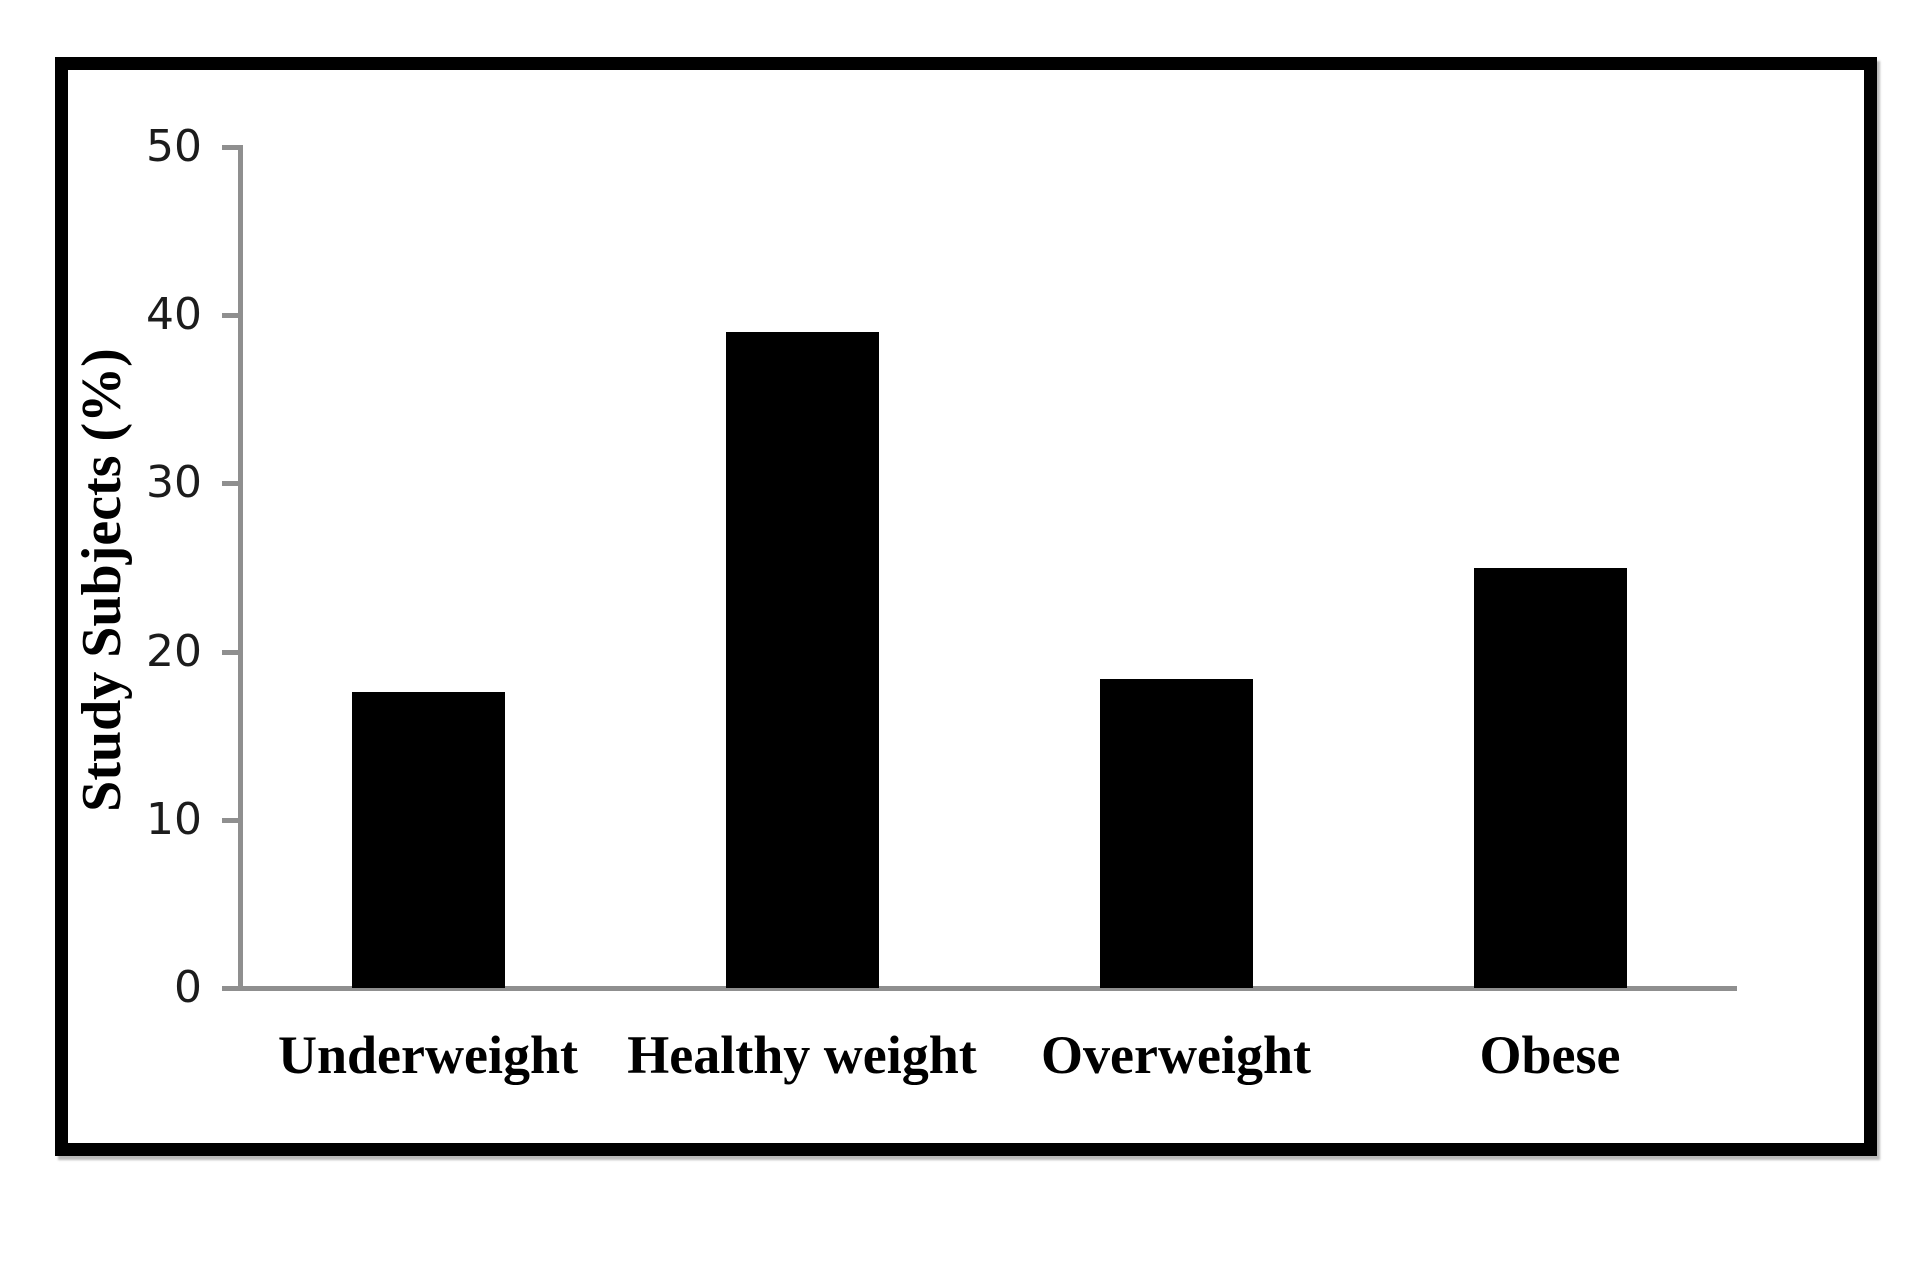  Describe the element at coordinates (174, 651) in the screenshot. I see `y-tick-label: 20` at that location.